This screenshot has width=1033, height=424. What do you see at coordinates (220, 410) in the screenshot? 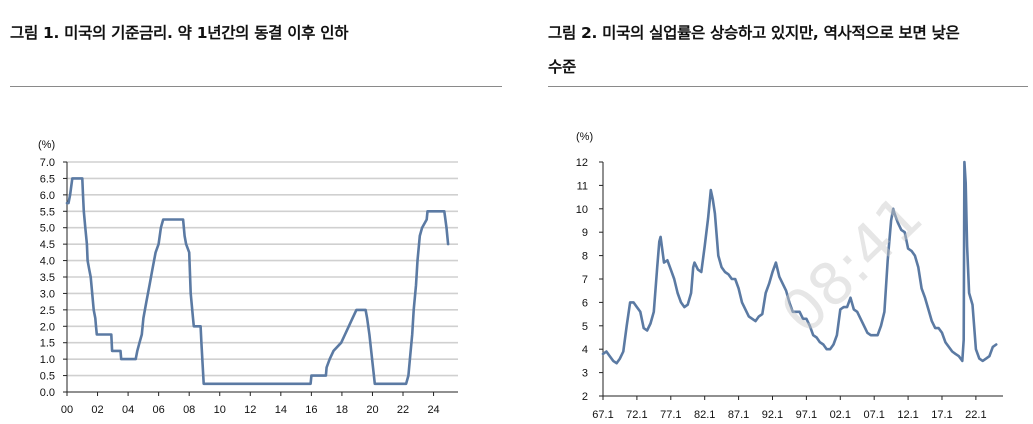
I see `x-tick-label: 10` at bounding box center [220, 410].